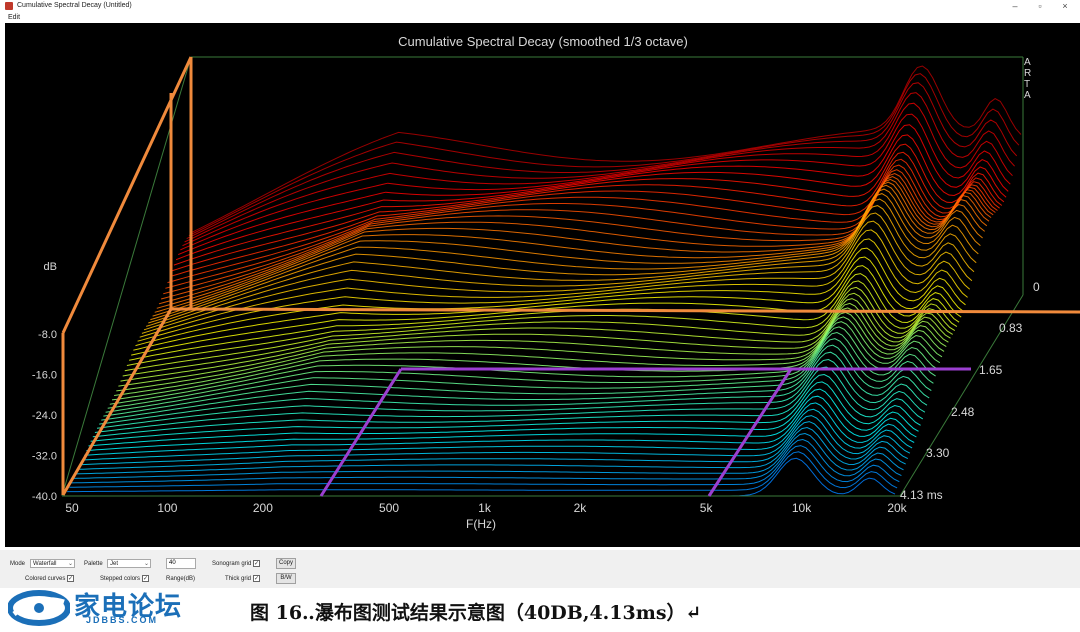  I want to click on logo-swirl-icon, so click(39, 608).